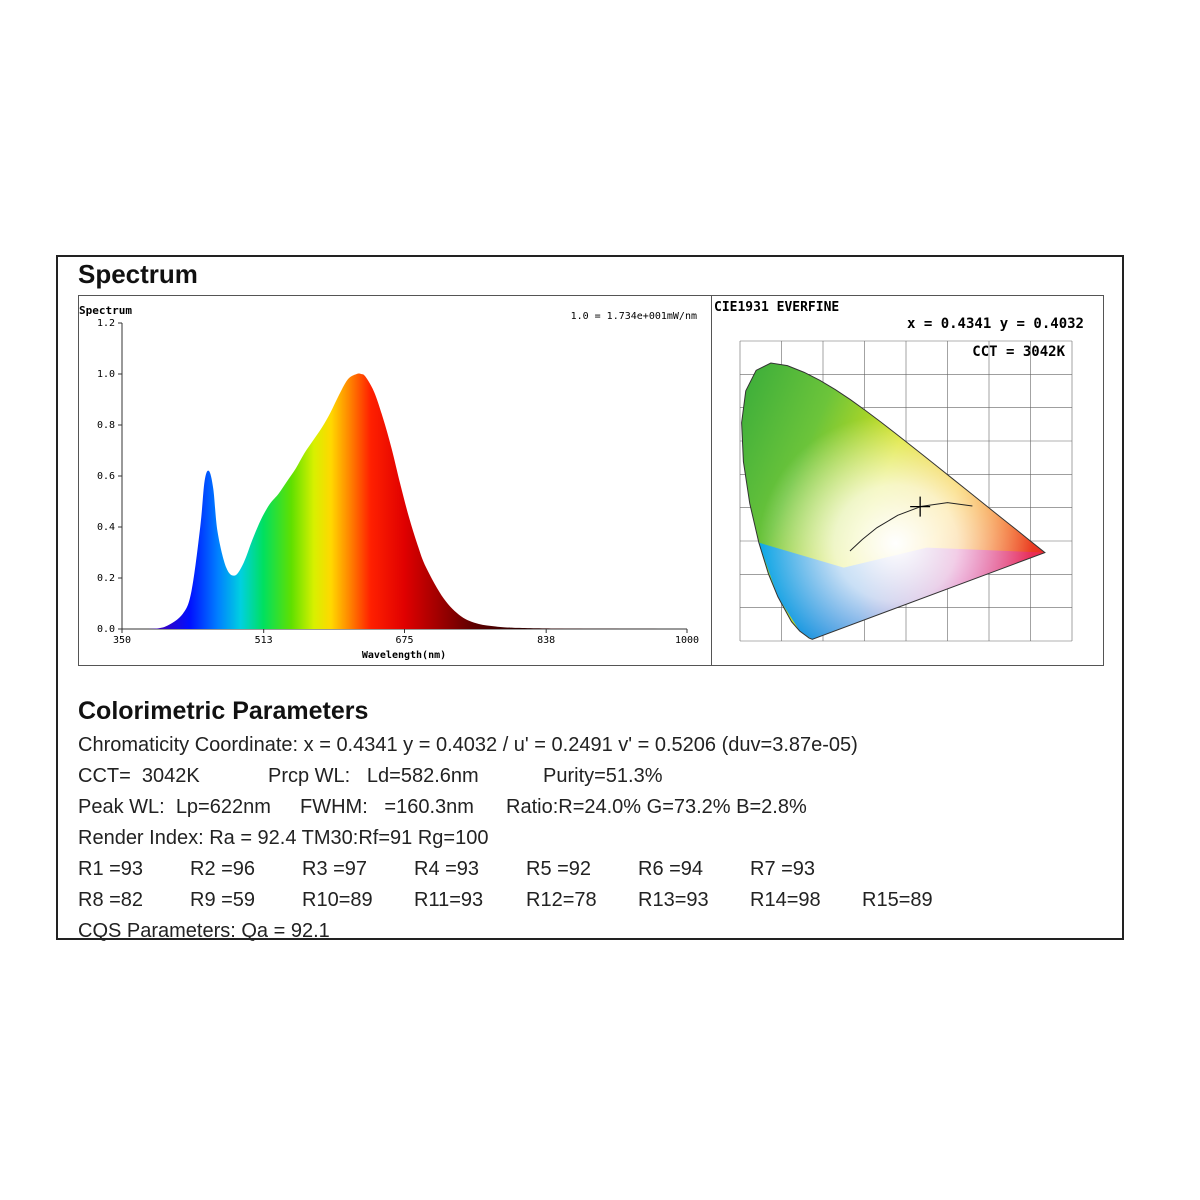 The image size is (1200, 1200). Describe the element at coordinates (174, 807) in the screenshot. I see `peak-wl-value: Peak WL: Lp=622nm` at that location.